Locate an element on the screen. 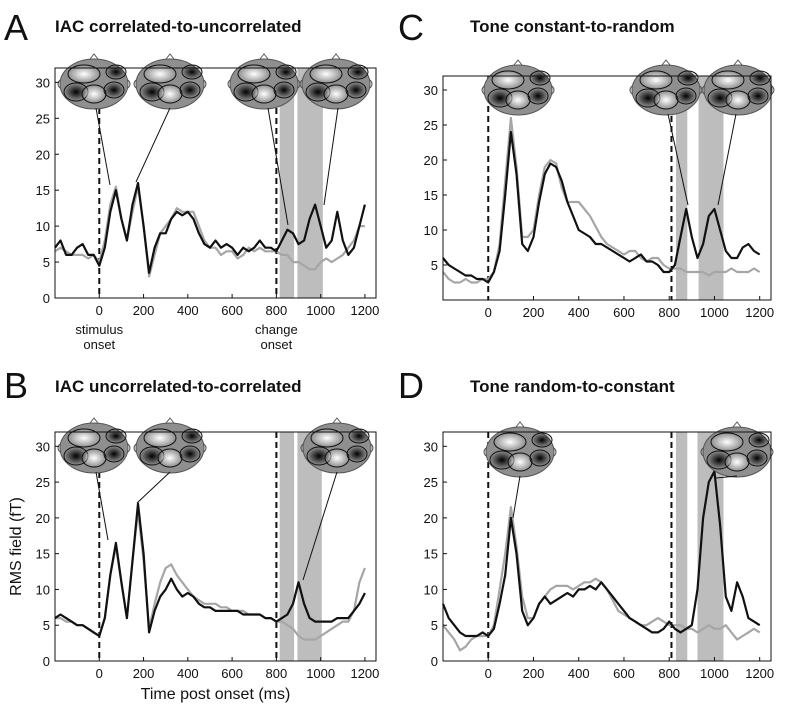 Image resolution: width=785 pixels, height=706 pixels. annotation: stimulus onset is located at coordinates (99, 337).